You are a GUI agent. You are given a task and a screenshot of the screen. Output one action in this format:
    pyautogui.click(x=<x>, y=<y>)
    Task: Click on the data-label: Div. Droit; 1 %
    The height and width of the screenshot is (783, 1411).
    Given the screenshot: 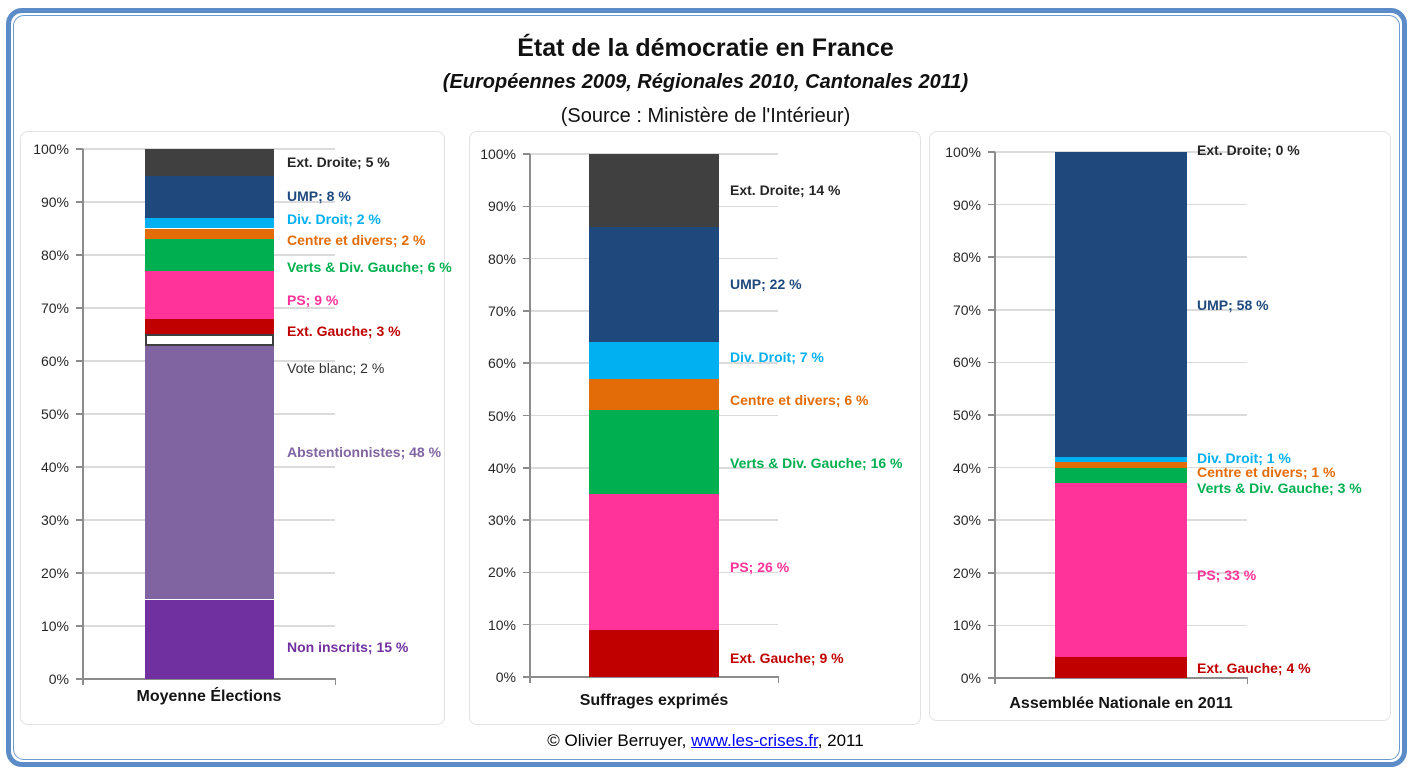 What is the action you would take?
    pyautogui.click(x=1244, y=458)
    